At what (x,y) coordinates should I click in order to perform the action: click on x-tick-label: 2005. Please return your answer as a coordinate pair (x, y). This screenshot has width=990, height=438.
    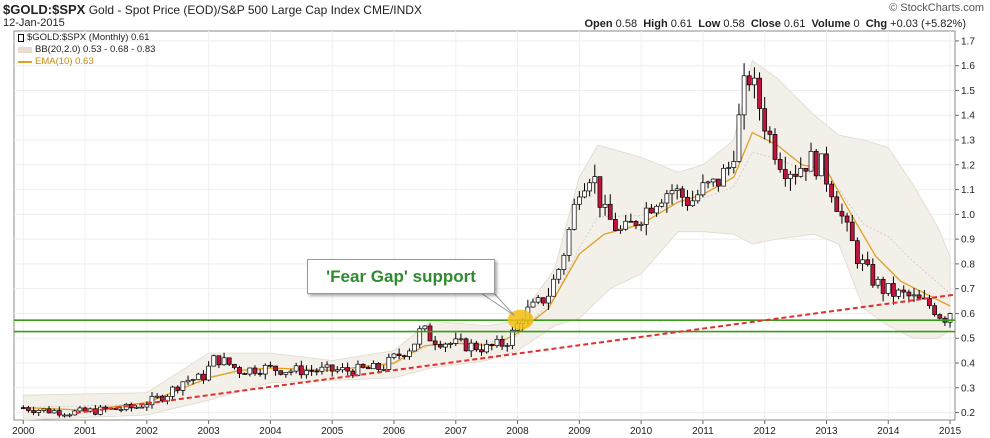
    Looking at the image, I should click on (332, 431).